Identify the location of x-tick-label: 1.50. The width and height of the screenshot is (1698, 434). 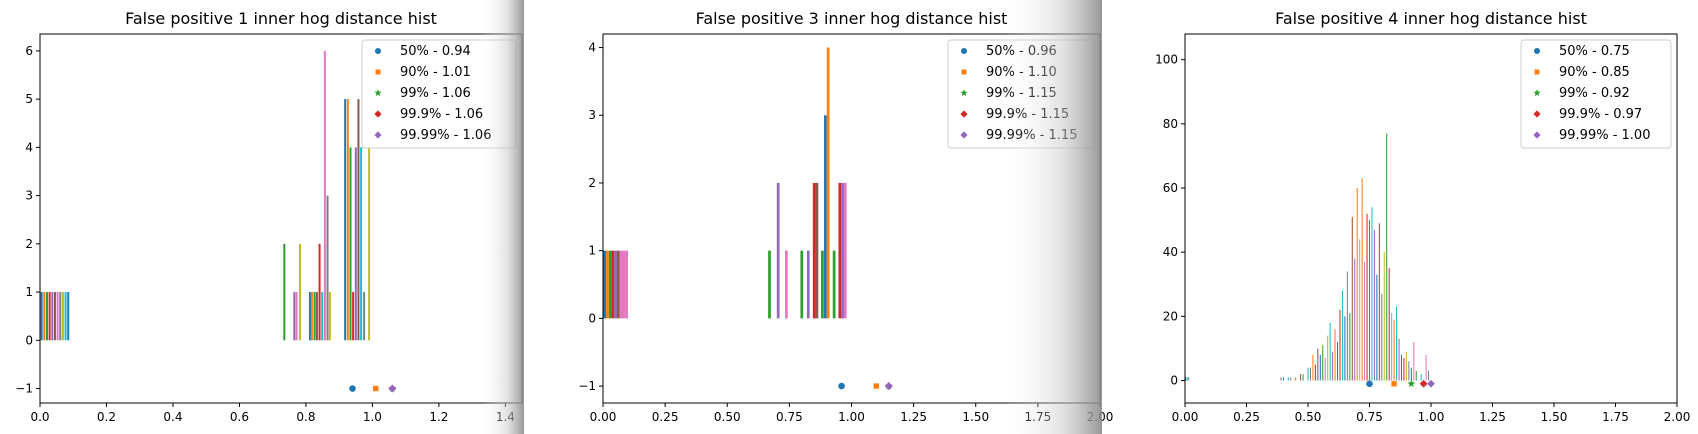
(1554, 417).